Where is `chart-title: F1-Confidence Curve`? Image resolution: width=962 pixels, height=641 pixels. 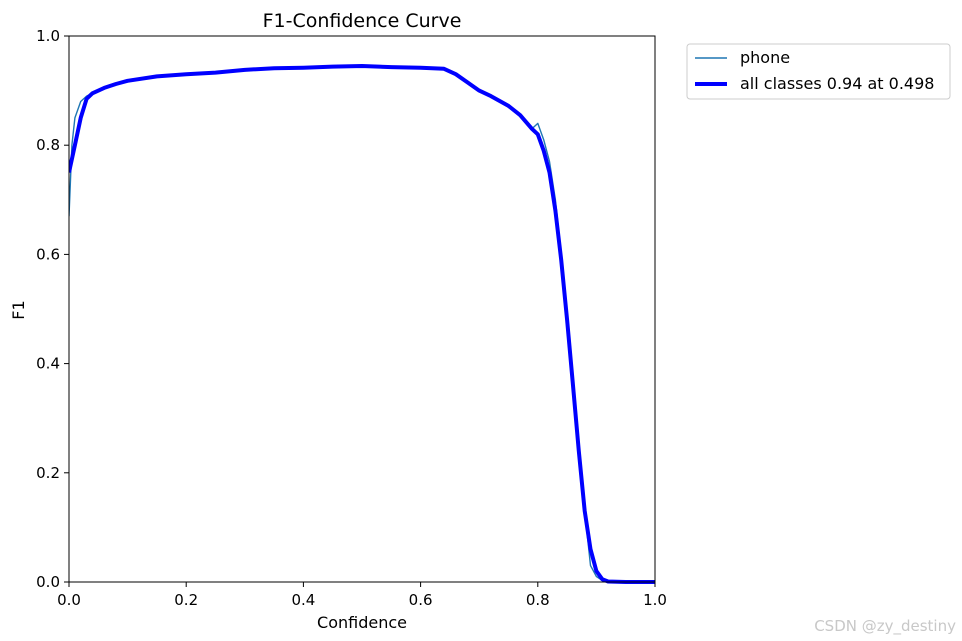 chart-title: F1-Confidence Curve is located at coordinates (362, 21).